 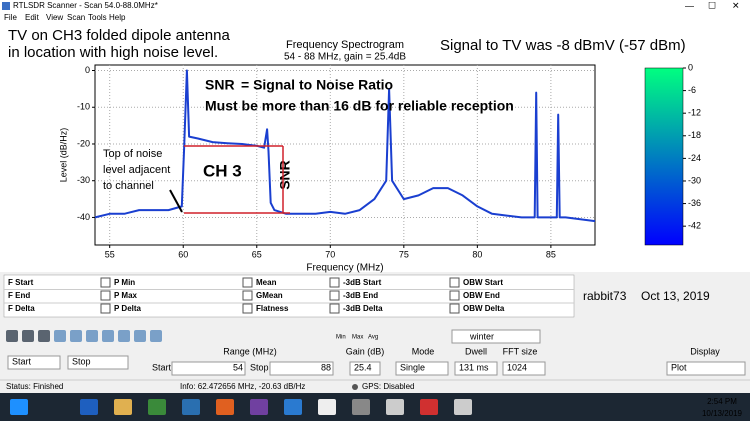 I want to click on minimize: —, so click(x=689, y=5).